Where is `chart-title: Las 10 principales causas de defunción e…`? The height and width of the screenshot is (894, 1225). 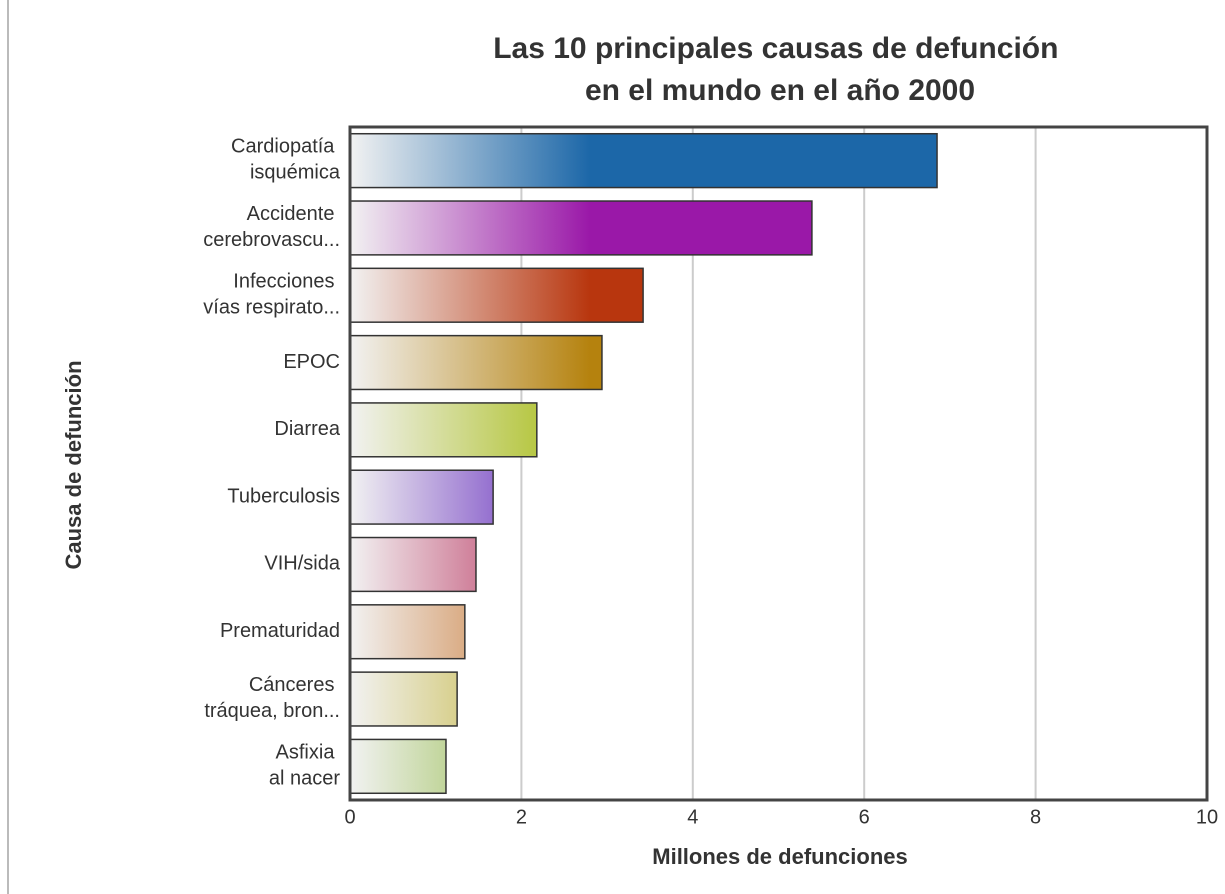 chart-title: Las 10 principales causas de defunción e… is located at coordinates (780, 69).